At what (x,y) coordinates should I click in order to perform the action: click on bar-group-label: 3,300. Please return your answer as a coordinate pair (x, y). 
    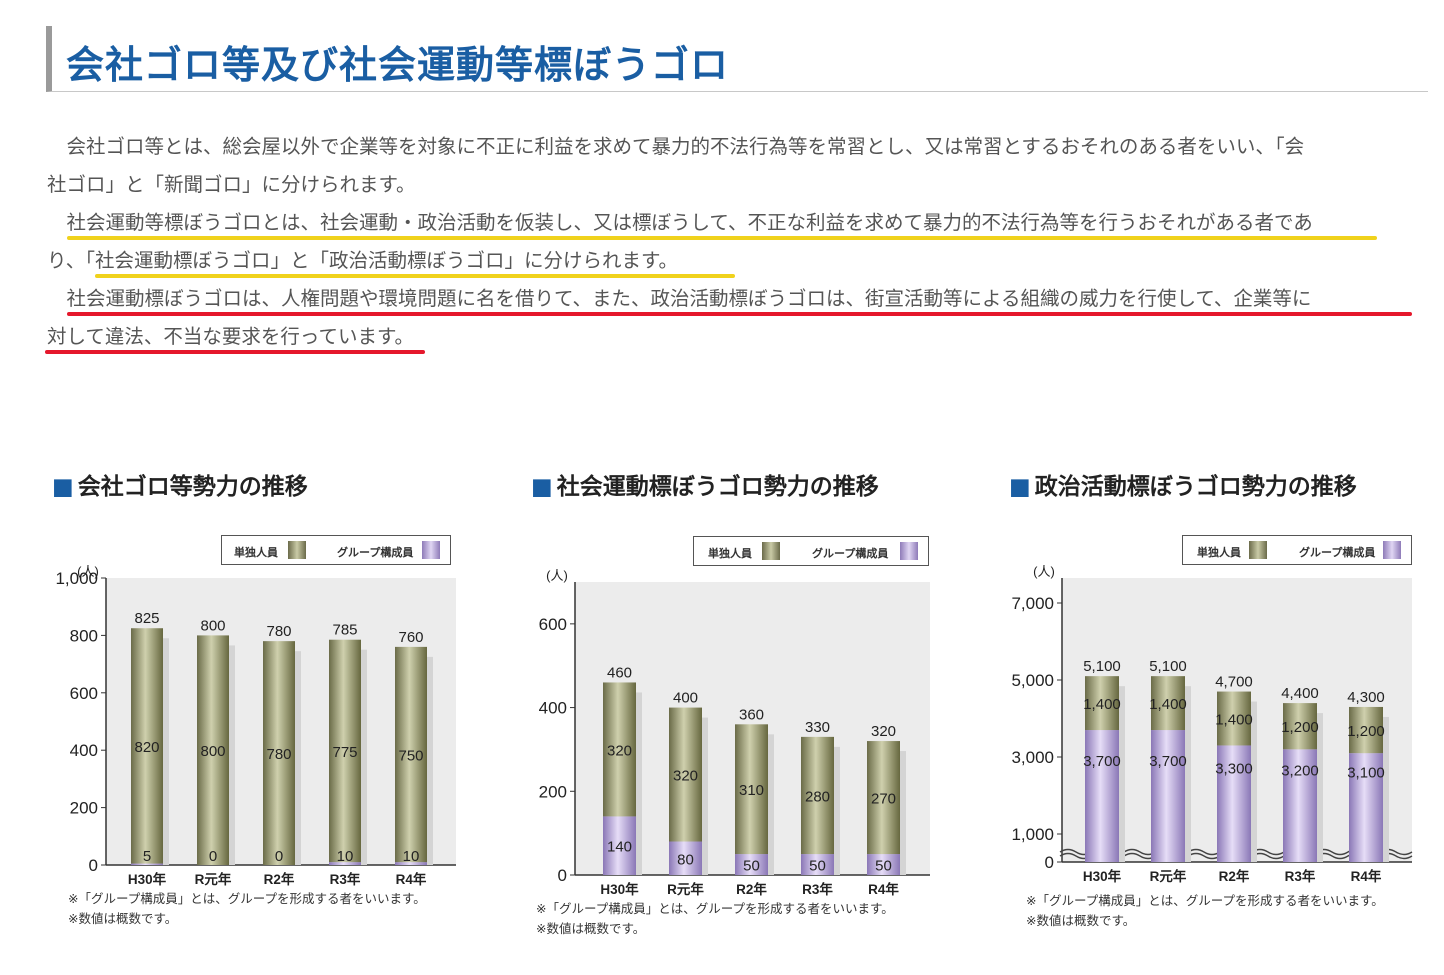
    Looking at the image, I should click on (1234, 769).